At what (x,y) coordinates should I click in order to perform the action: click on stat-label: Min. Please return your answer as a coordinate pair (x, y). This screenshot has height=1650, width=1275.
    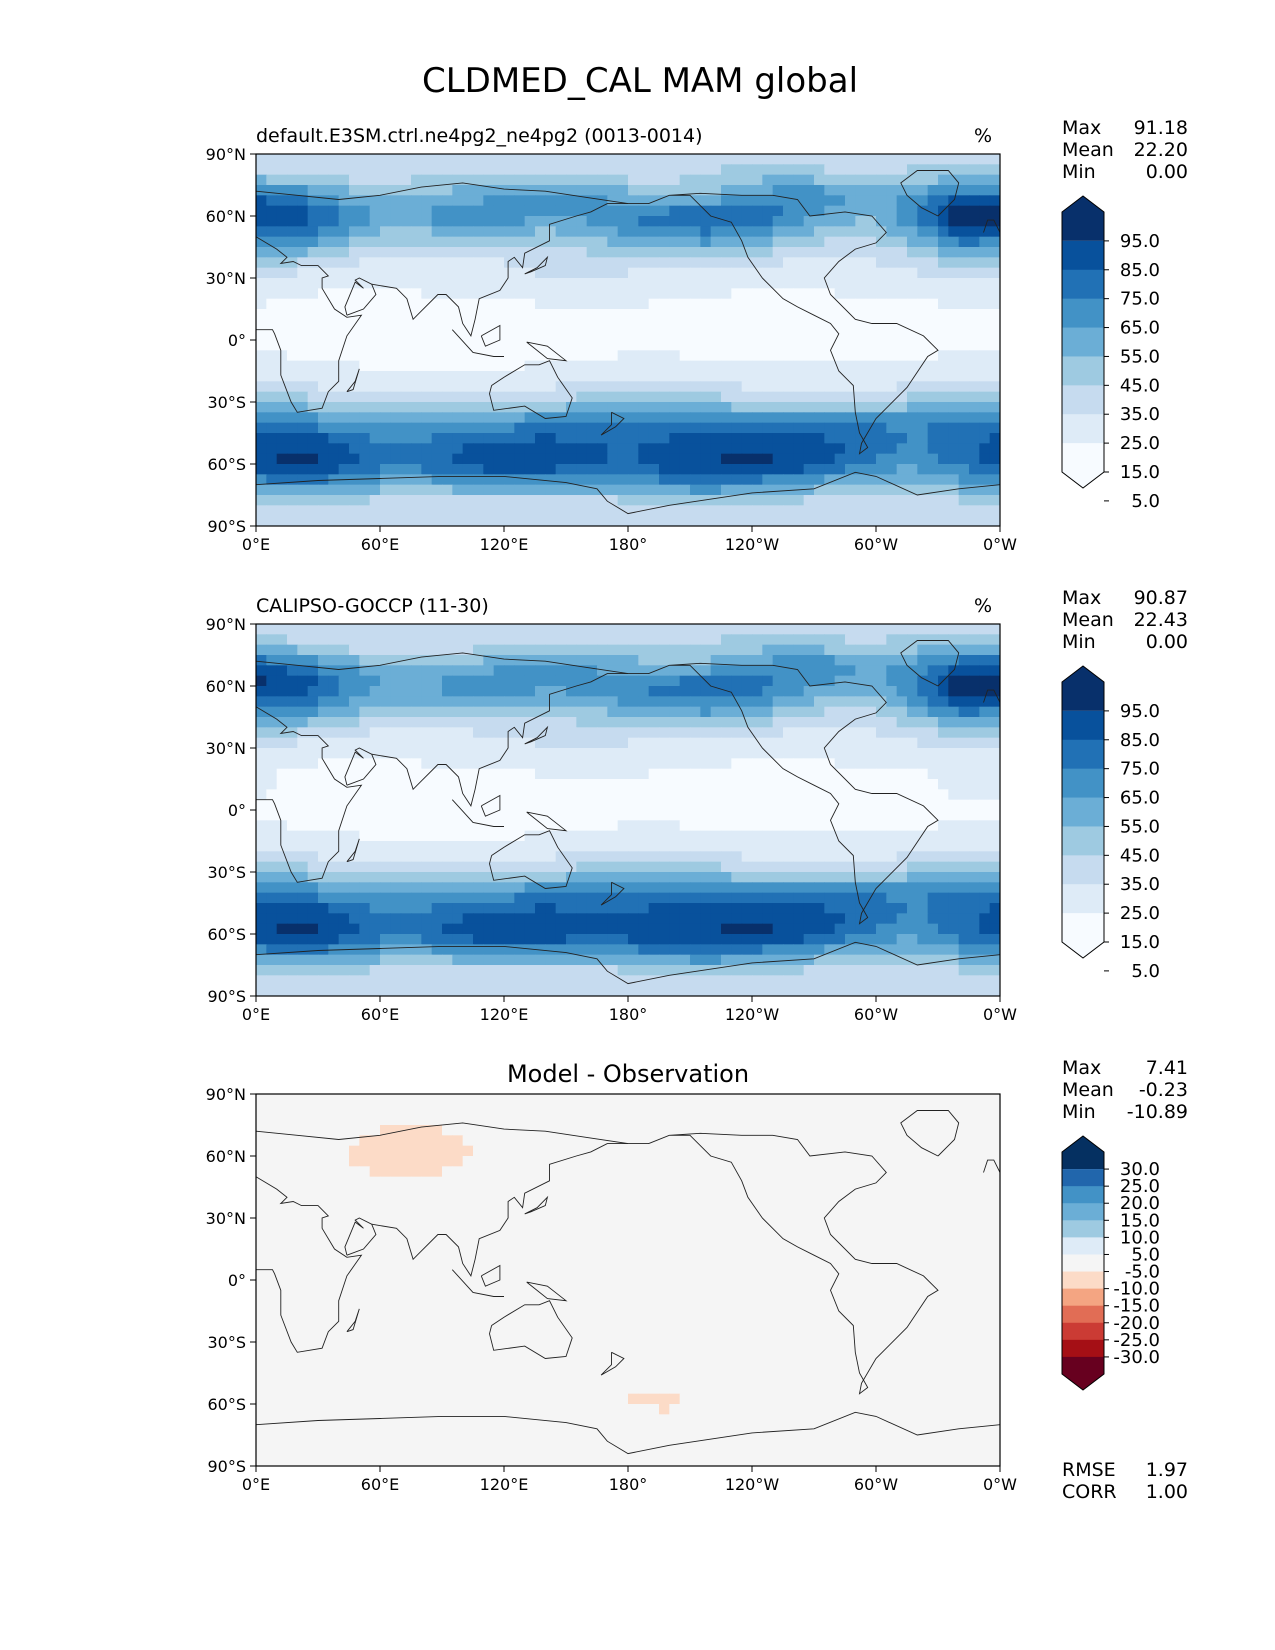
    Looking at the image, I should click on (1079, 172).